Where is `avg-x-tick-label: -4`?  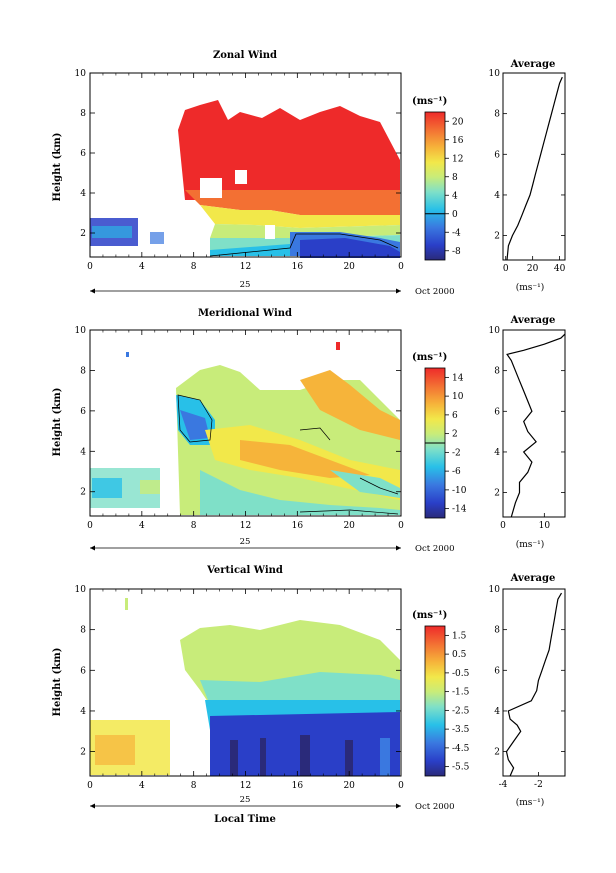
avg-x-tick-label: -4 is located at coordinates (503, 785).